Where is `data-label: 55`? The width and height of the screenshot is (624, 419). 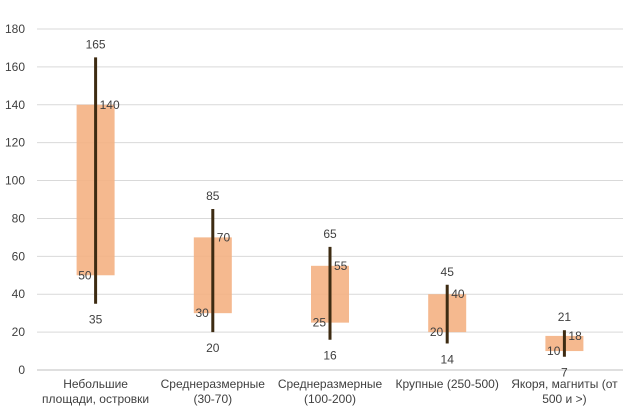
data-label: 55 is located at coordinates (341, 266).